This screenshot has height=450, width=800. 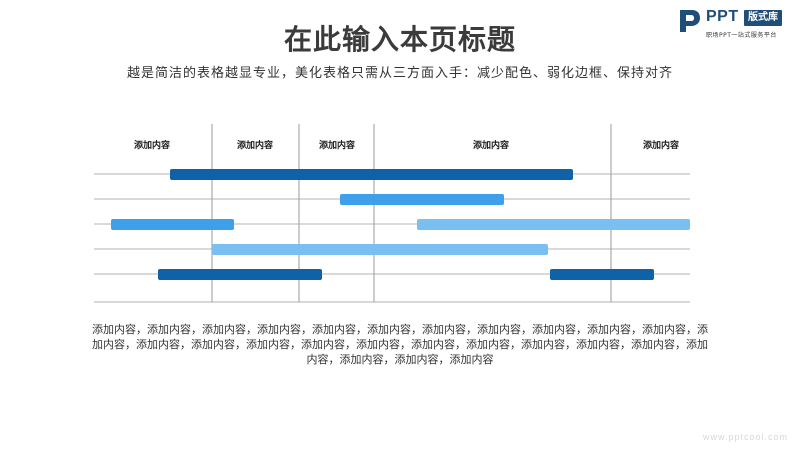 What do you see at coordinates (399, 73) in the screenshot?
I see `page-subtitle: 越是简洁的表格越显专业，美化表格只需从三方面入手：减少配色、弱化边框、保持对齐` at bounding box center [399, 73].